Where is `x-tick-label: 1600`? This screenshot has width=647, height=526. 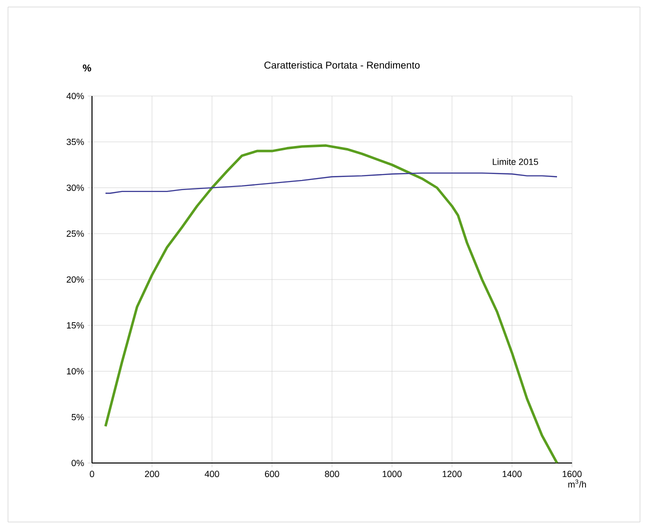
x-tick-label: 1600 is located at coordinates (572, 474).